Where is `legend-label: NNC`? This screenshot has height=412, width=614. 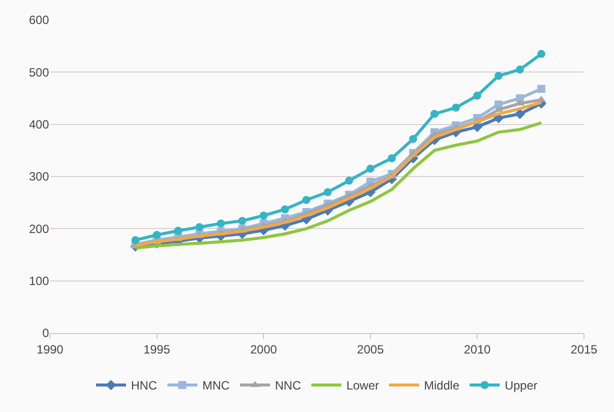 legend-label: NNC is located at coordinates (288, 385).